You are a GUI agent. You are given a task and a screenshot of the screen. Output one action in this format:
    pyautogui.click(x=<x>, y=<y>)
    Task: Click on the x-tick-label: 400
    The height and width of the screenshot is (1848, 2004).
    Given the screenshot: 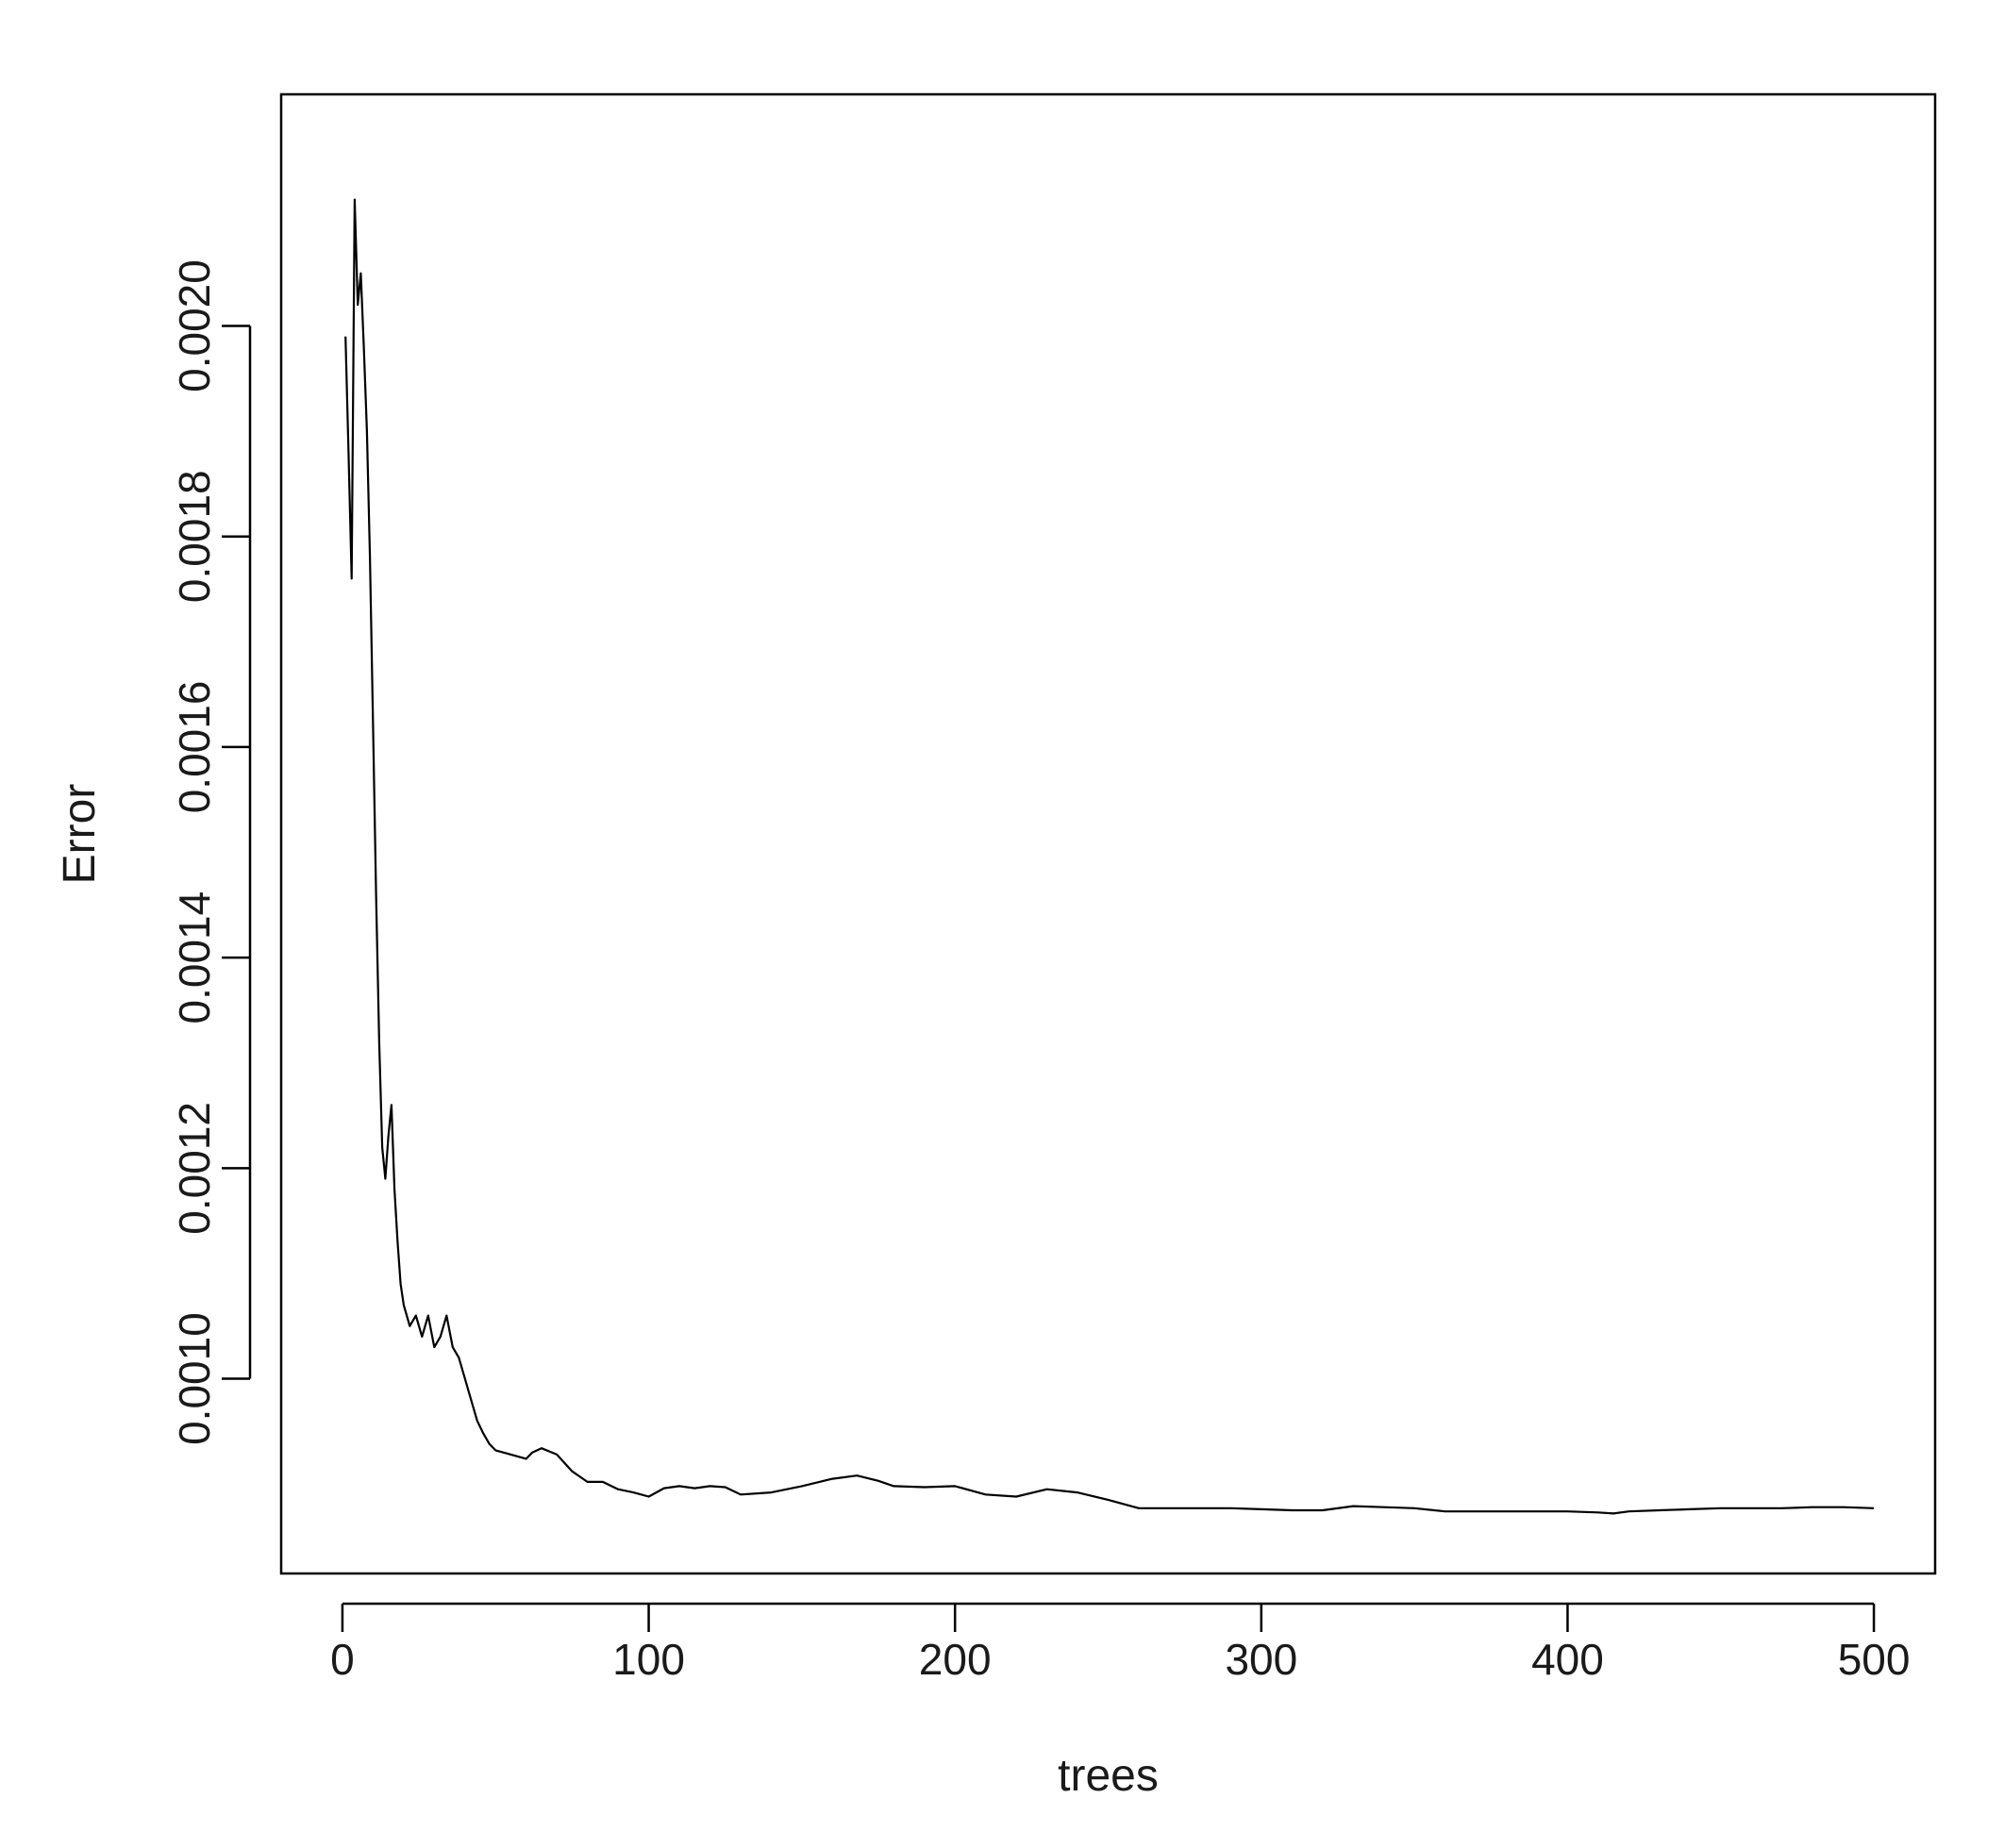 What is the action you would take?
    pyautogui.click(x=1567, y=1660)
    